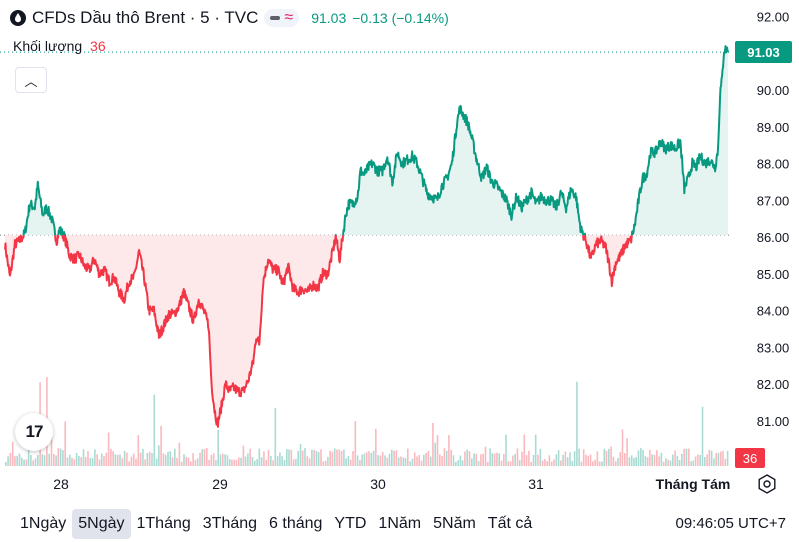 The height and width of the screenshot is (542, 799). What do you see at coordinates (773, 384) in the screenshot?
I see `y-tick-label: 82.00` at bounding box center [773, 384].